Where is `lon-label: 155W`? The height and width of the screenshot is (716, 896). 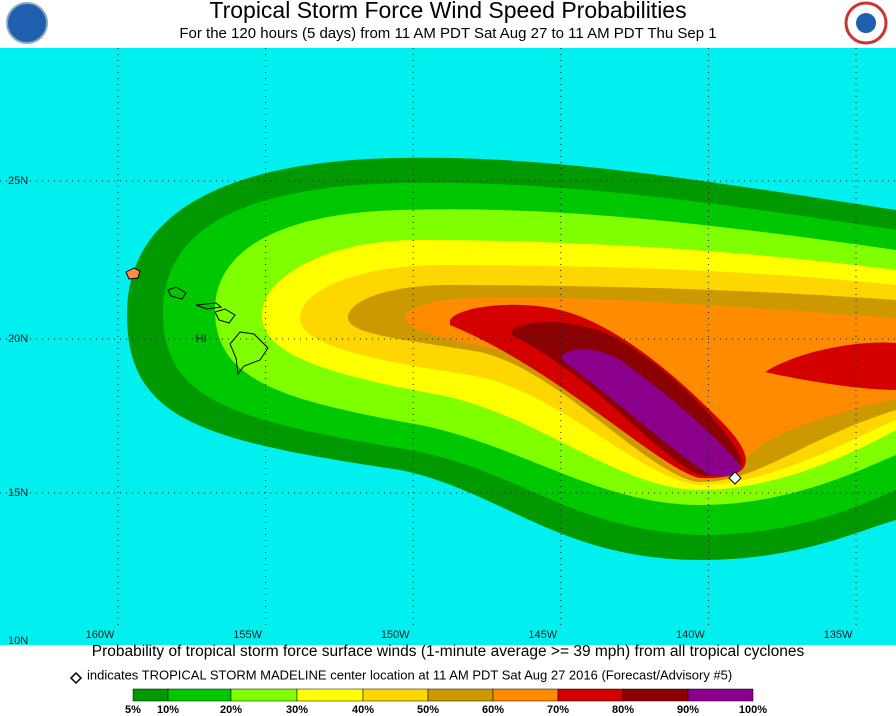 lon-label: 155W is located at coordinates (247, 635).